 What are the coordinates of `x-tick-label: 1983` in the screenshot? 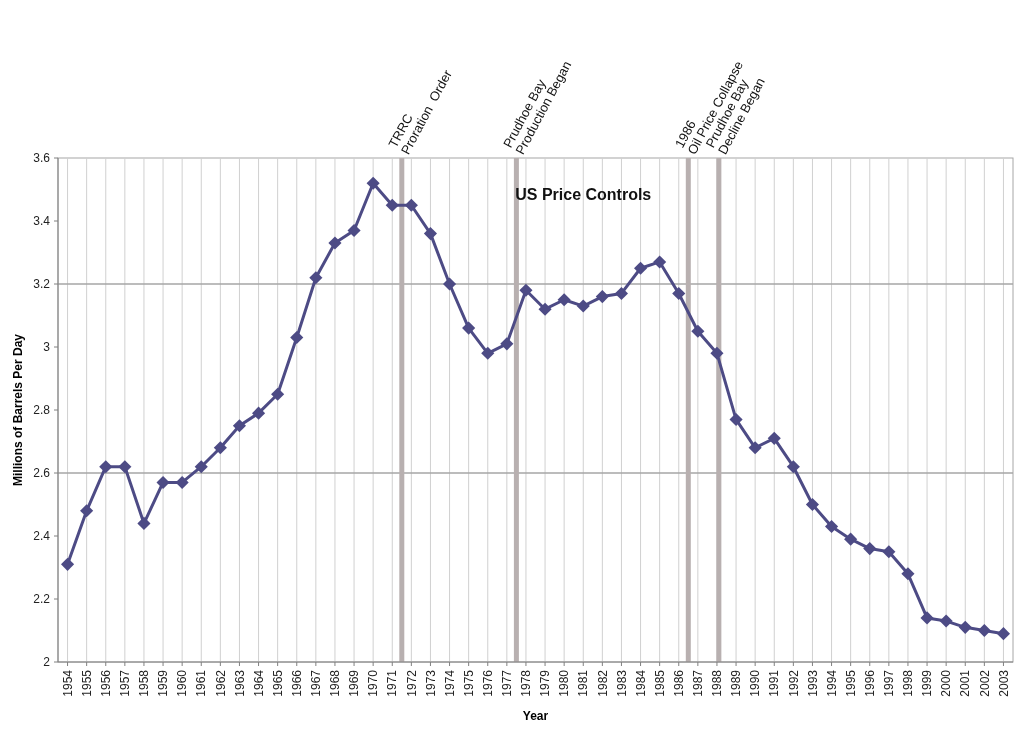 It's located at (621, 683).